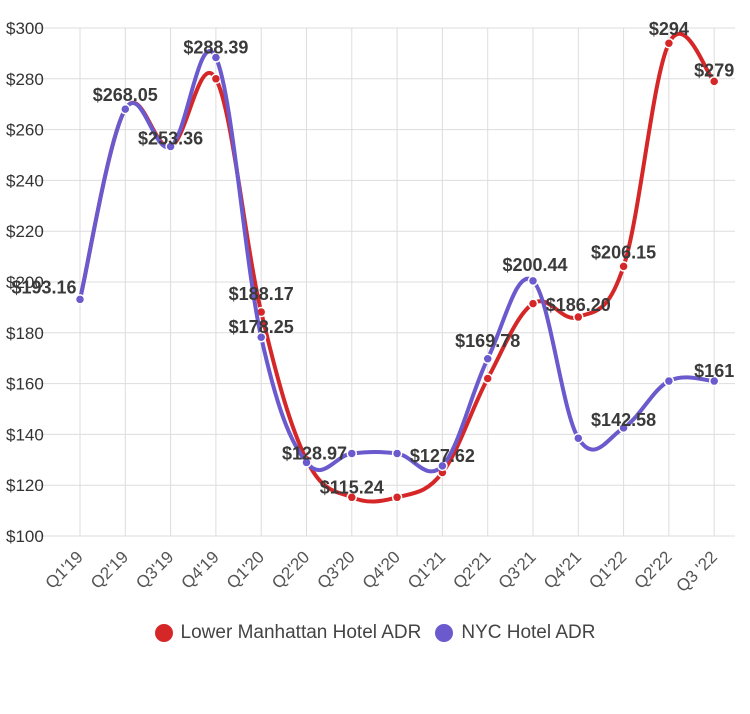 The width and height of the screenshot is (750, 714). I want to click on data-label: $161, so click(714, 371).